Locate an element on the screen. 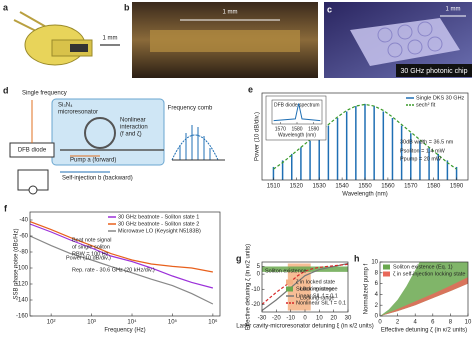  x-tick-label: 30 is located at coordinates (348, 319).